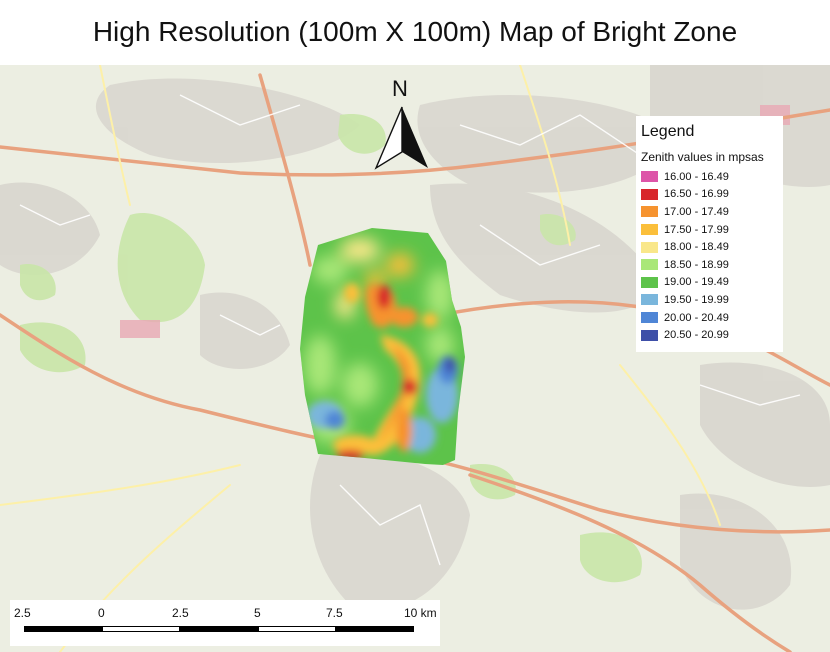  I want to click on legend-label: 17.50 - 17.99, so click(696, 229).